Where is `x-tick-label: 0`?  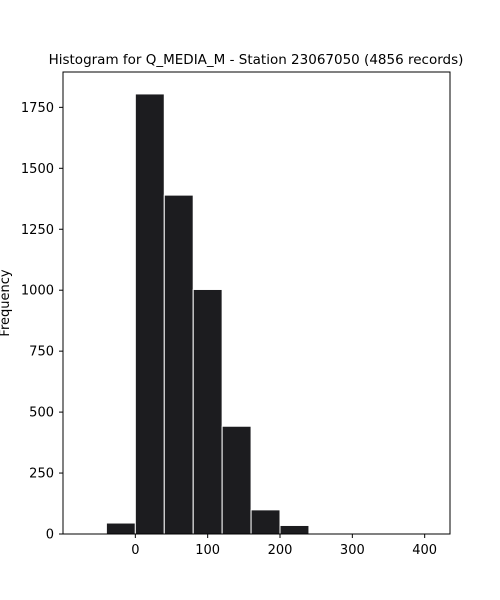
x-tick-label: 0 is located at coordinates (135, 550).